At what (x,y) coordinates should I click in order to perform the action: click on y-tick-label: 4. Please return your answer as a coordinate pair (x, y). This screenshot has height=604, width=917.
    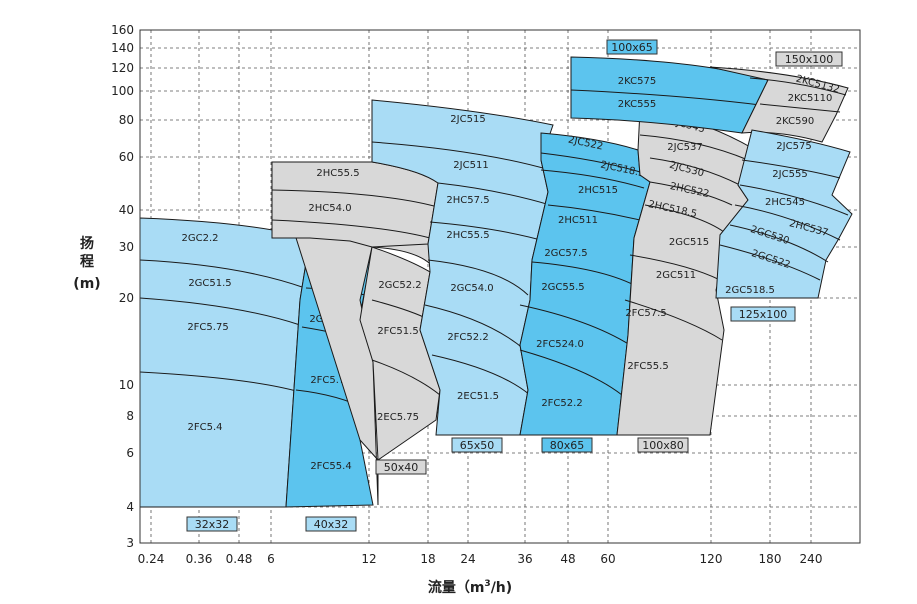
    Looking at the image, I should click on (130, 507).